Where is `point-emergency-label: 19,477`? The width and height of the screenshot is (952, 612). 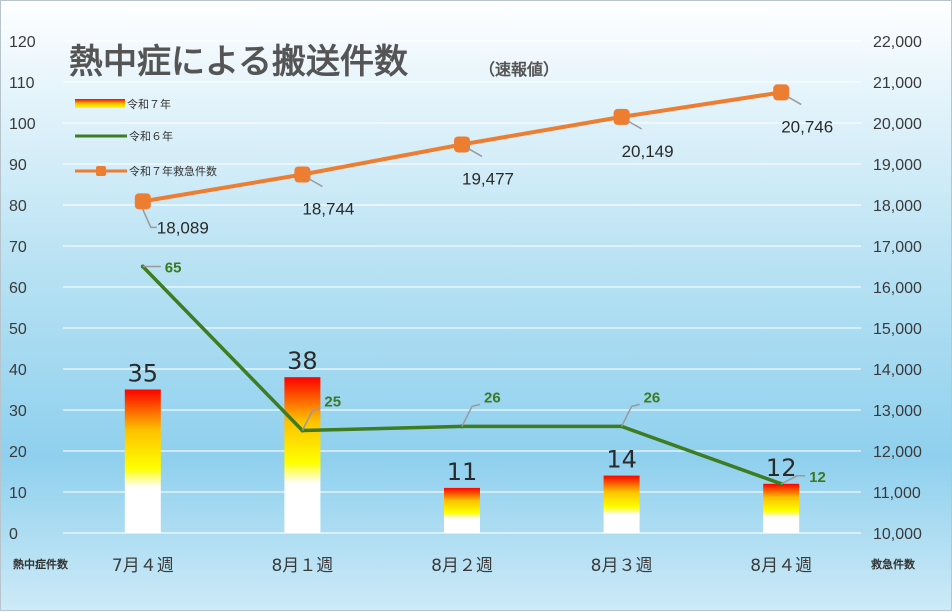
point-emergency-label: 19,477 is located at coordinates (488, 178).